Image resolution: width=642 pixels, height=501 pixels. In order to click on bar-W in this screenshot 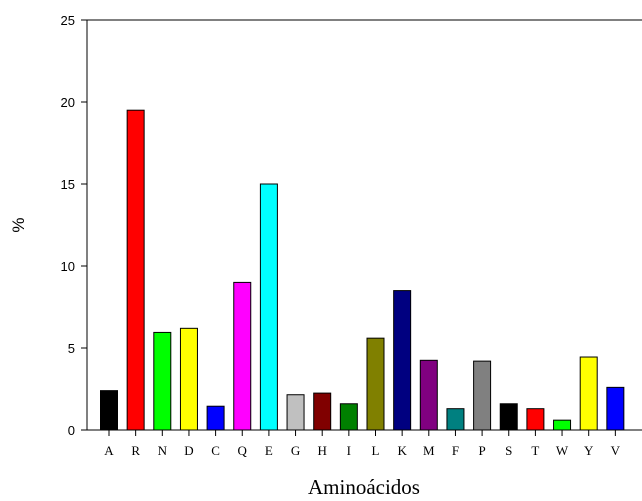, I will do `click(562, 425)`.